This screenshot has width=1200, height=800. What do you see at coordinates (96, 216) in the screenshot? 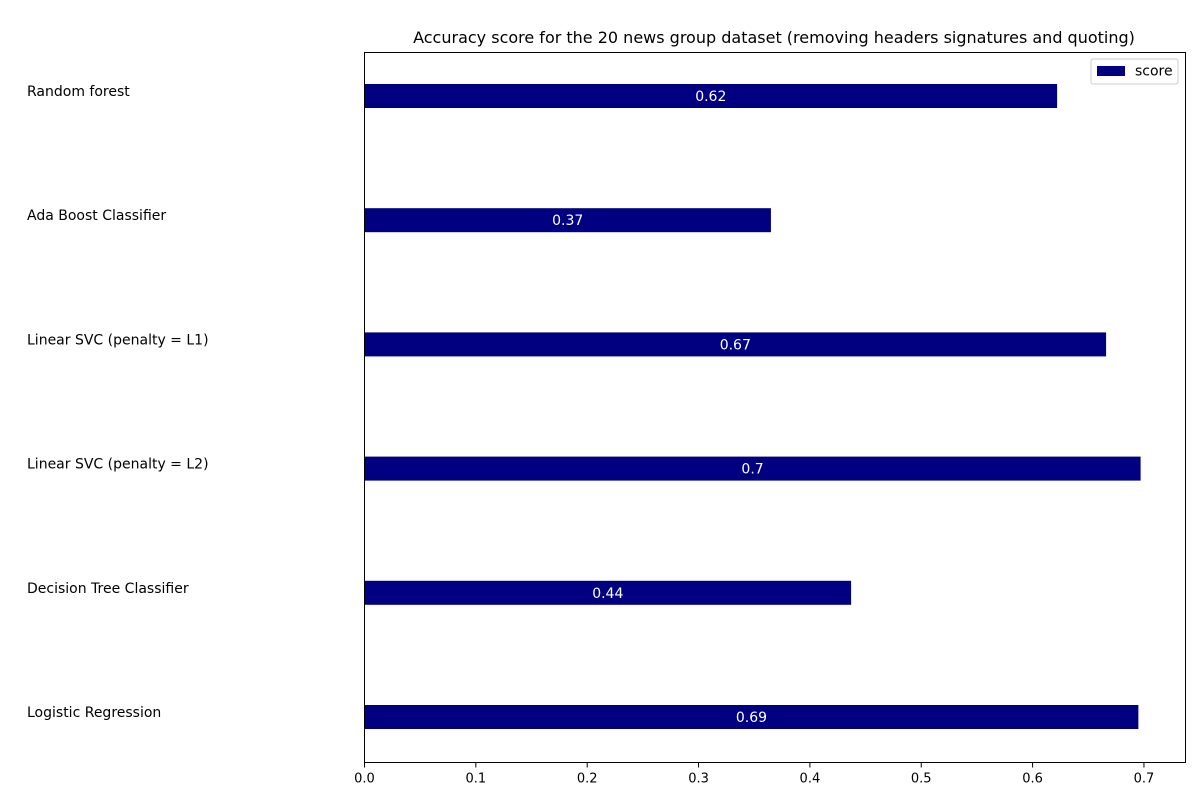
I see `category-label: Ada Boost Classifier` at bounding box center [96, 216].